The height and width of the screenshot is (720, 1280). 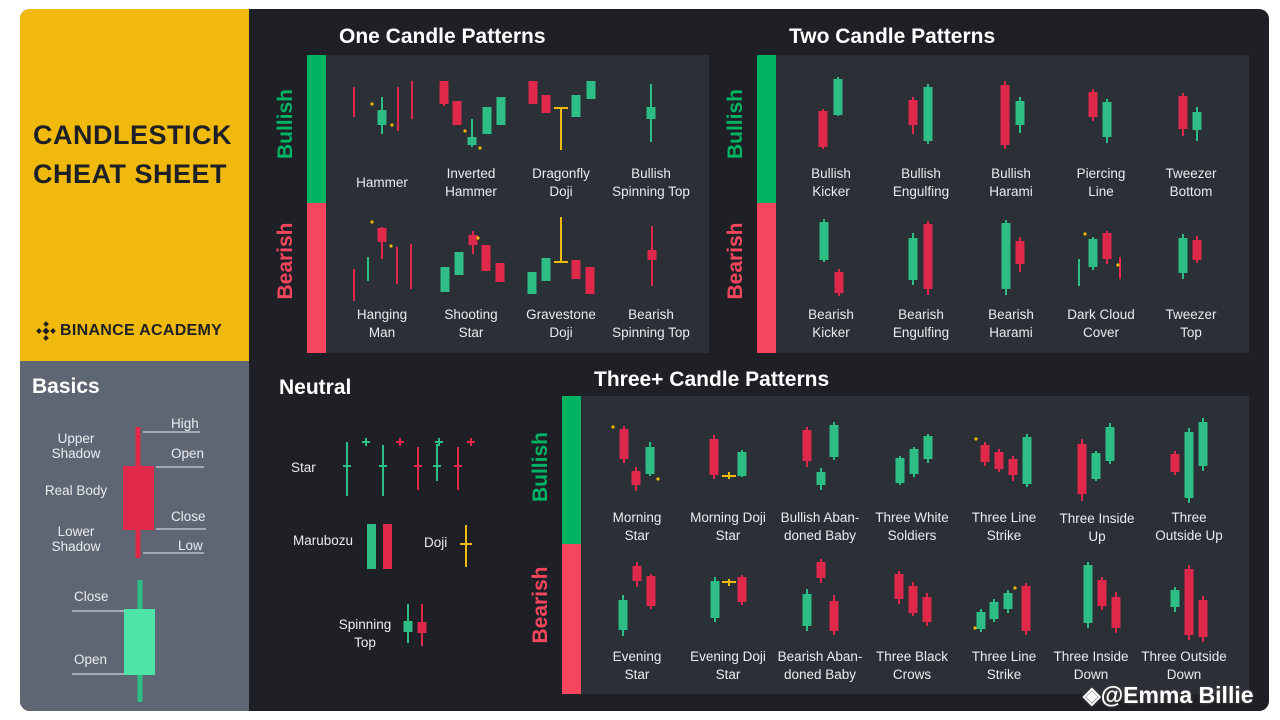 I want to click on dragonfly-doji-candles, so click(x=562, y=115).